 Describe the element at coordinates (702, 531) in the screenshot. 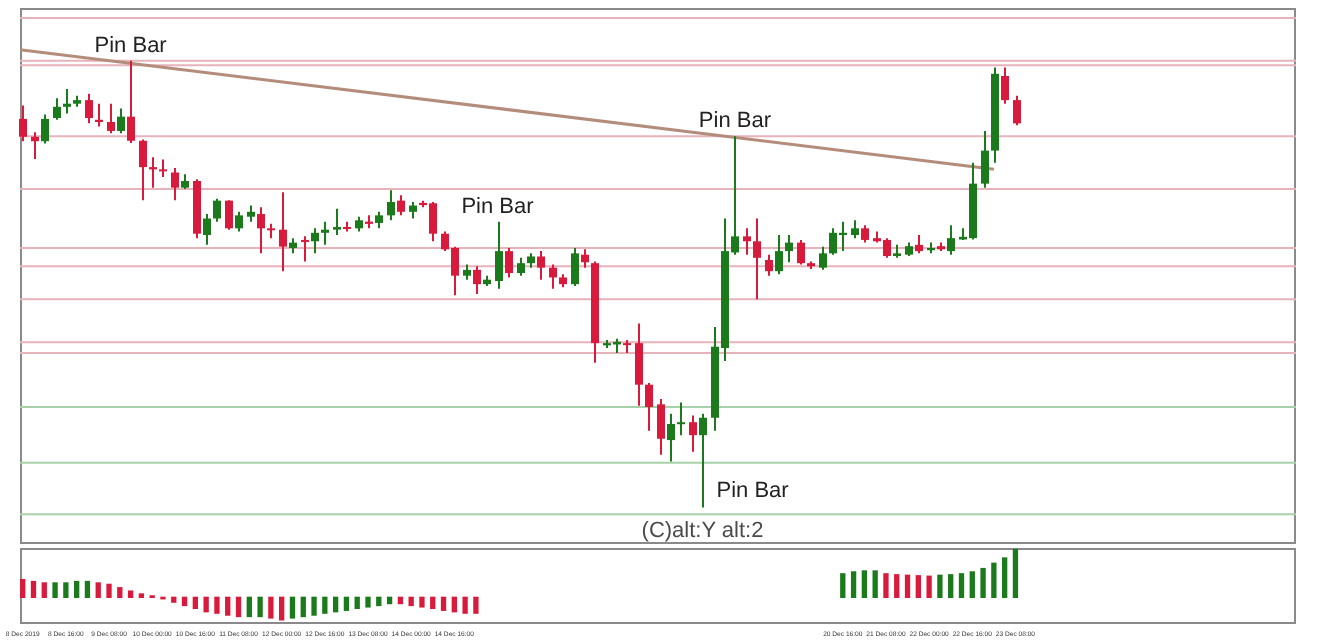

I see `text: (C)alt:Y alt:2` at that location.